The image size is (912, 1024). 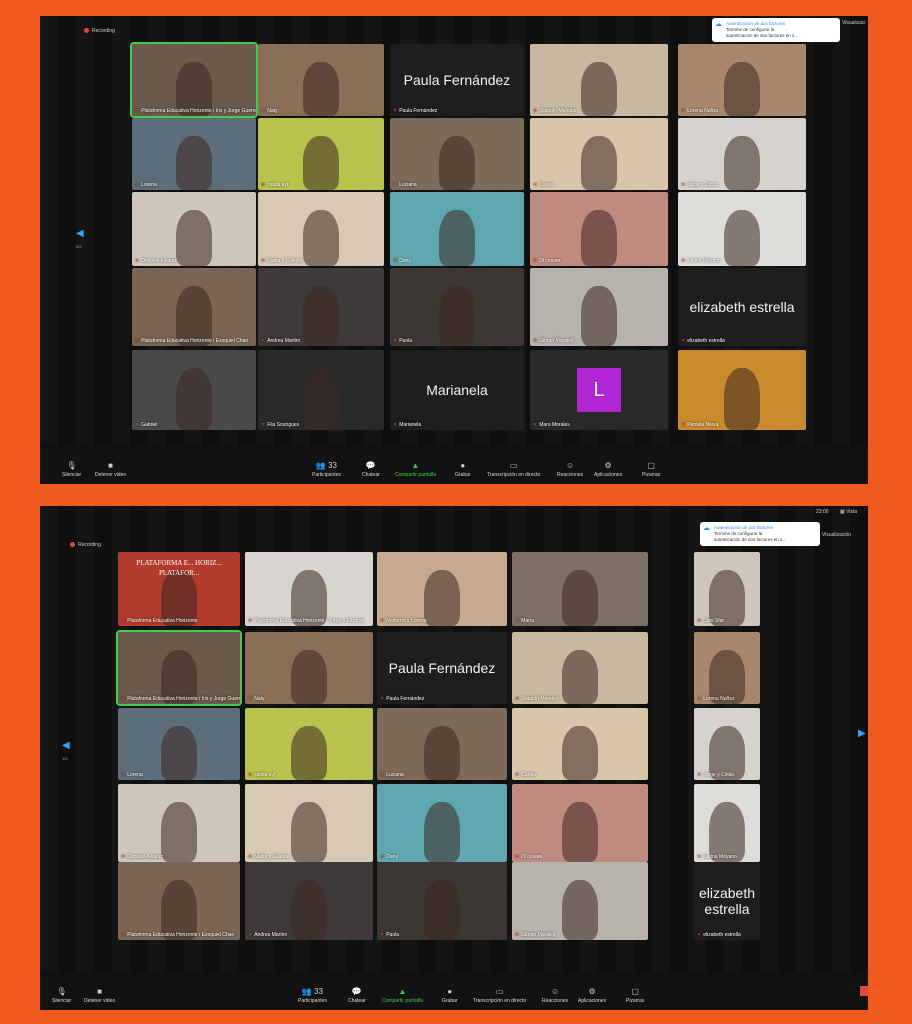 I want to click on view-label: Visualizaci, so click(x=854, y=23).